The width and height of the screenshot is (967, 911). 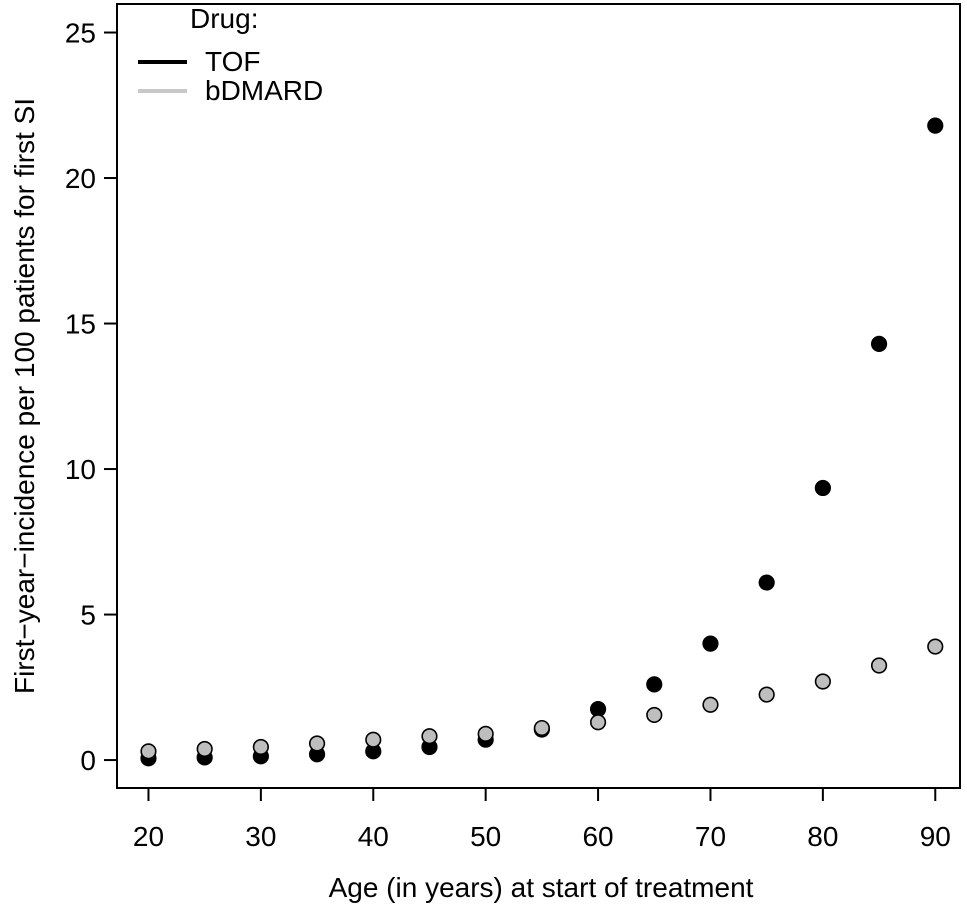 I want to click on y-tick-label: 0, so click(x=88, y=760).